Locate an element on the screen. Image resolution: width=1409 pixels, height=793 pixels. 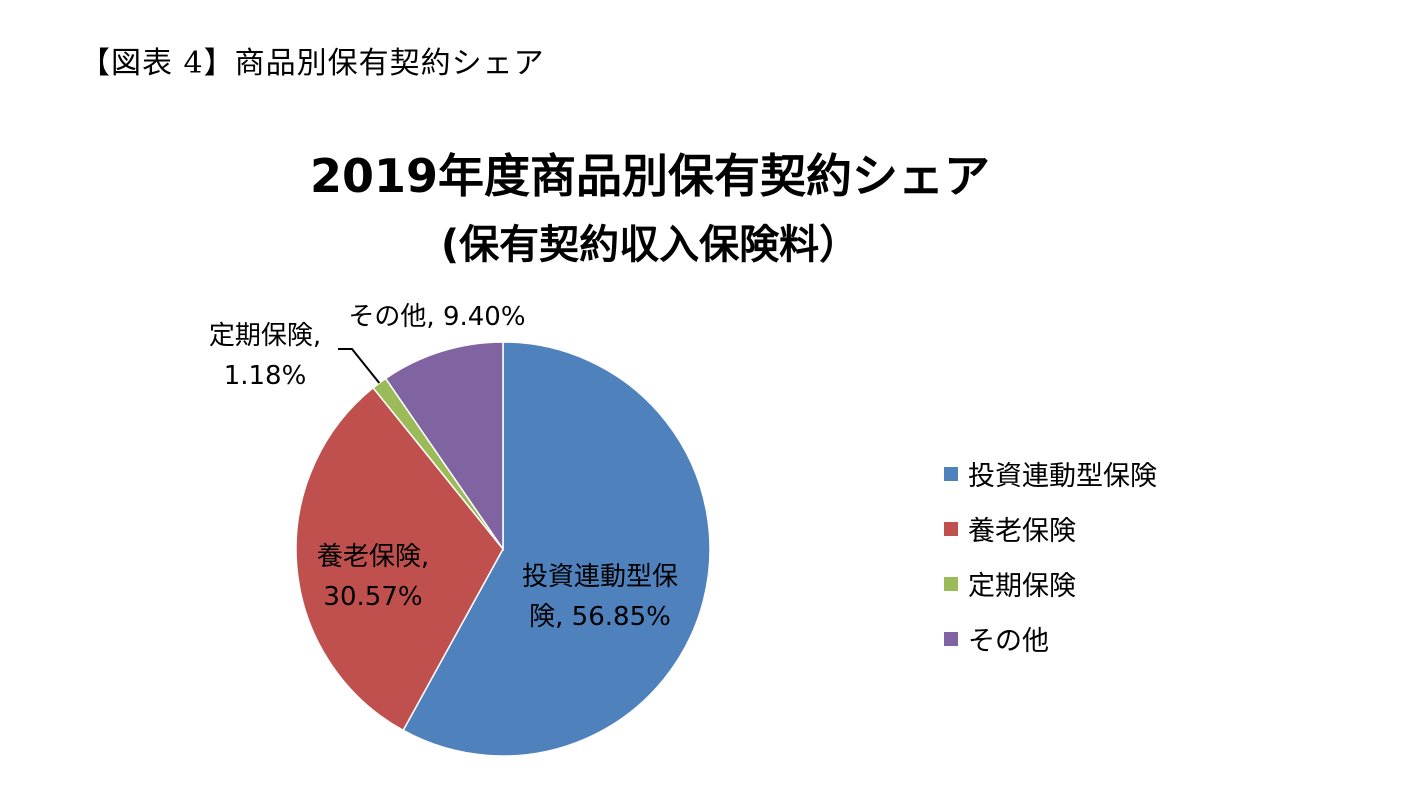
legend-item-1: 投資連動型保険 is located at coordinates (1050, 473).